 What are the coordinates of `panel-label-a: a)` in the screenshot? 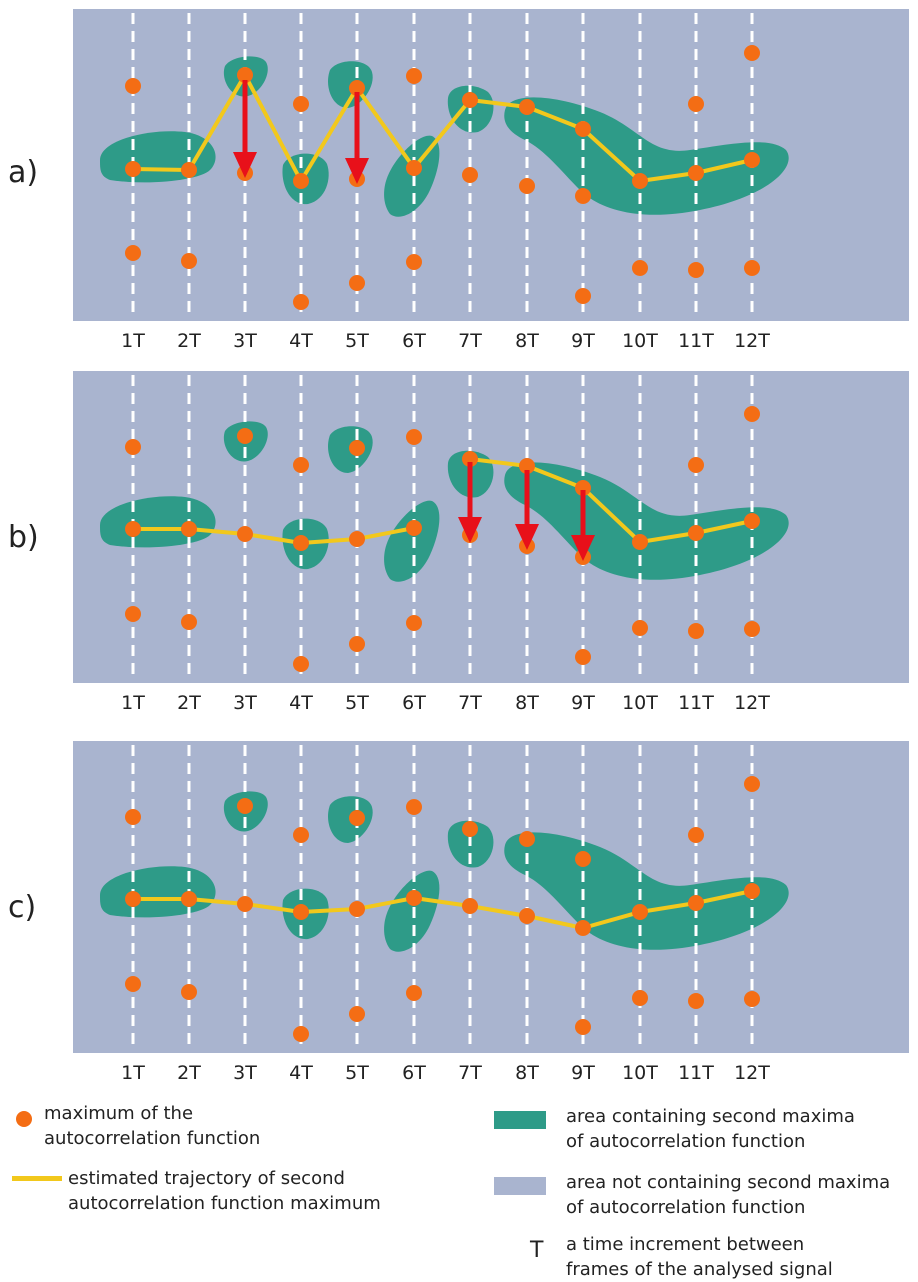 It's located at (23, 172).